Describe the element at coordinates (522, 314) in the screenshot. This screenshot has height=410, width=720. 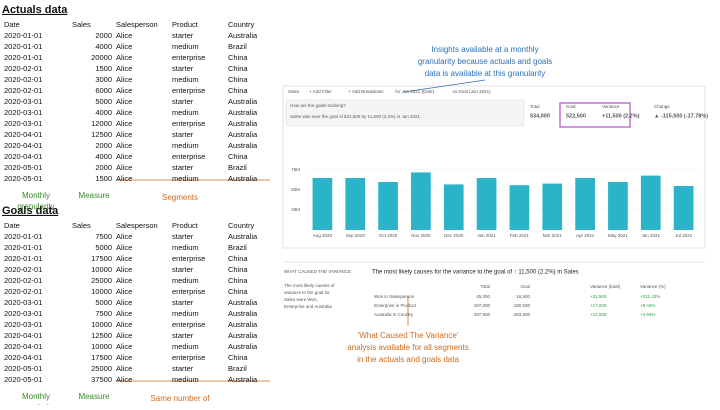
I see `table-cell: 283,500` at that location.